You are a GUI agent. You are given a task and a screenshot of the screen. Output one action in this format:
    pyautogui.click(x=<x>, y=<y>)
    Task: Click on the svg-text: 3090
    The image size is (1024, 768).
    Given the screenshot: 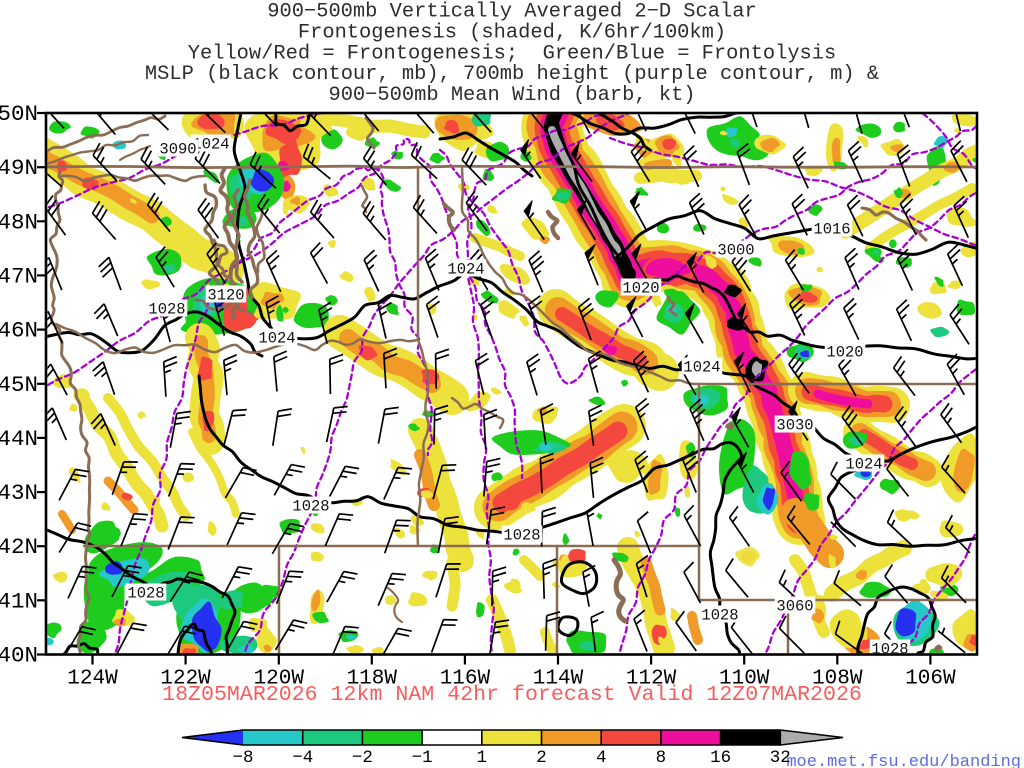 What is the action you would take?
    pyautogui.click(x=177, y=150)
    